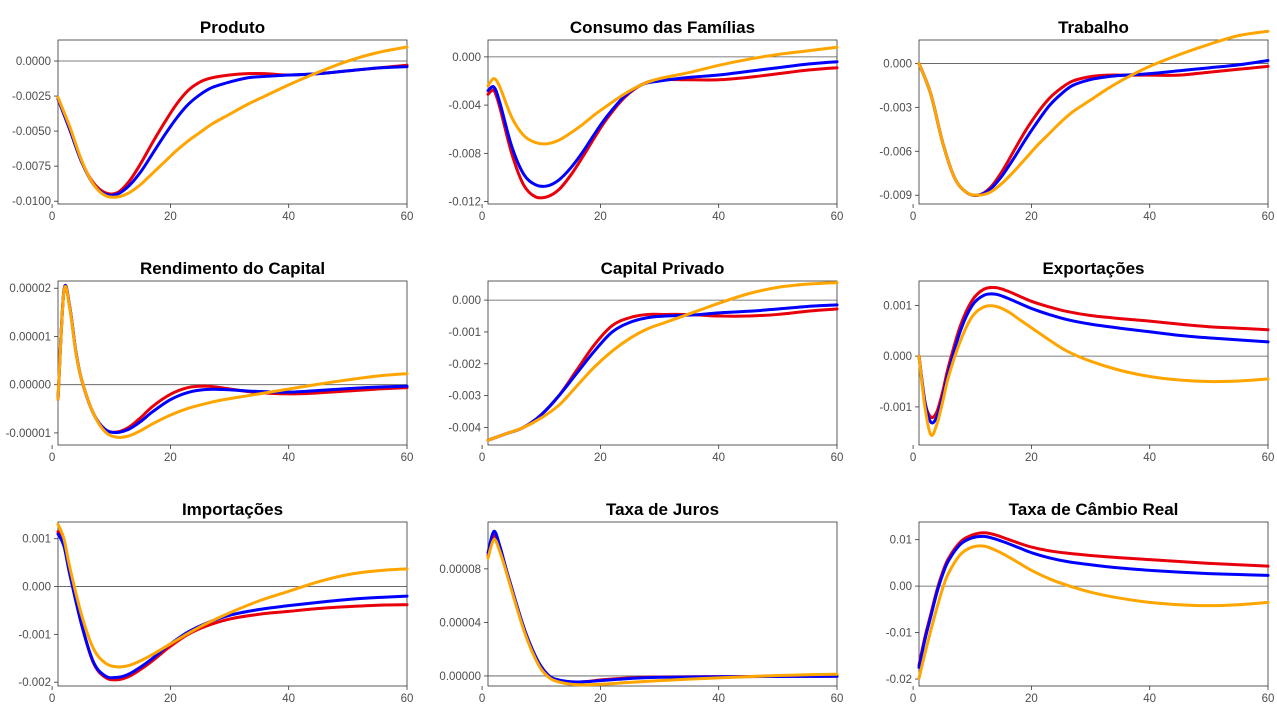  I want to click on y-tick-label: -0.006, so click(895, 152).